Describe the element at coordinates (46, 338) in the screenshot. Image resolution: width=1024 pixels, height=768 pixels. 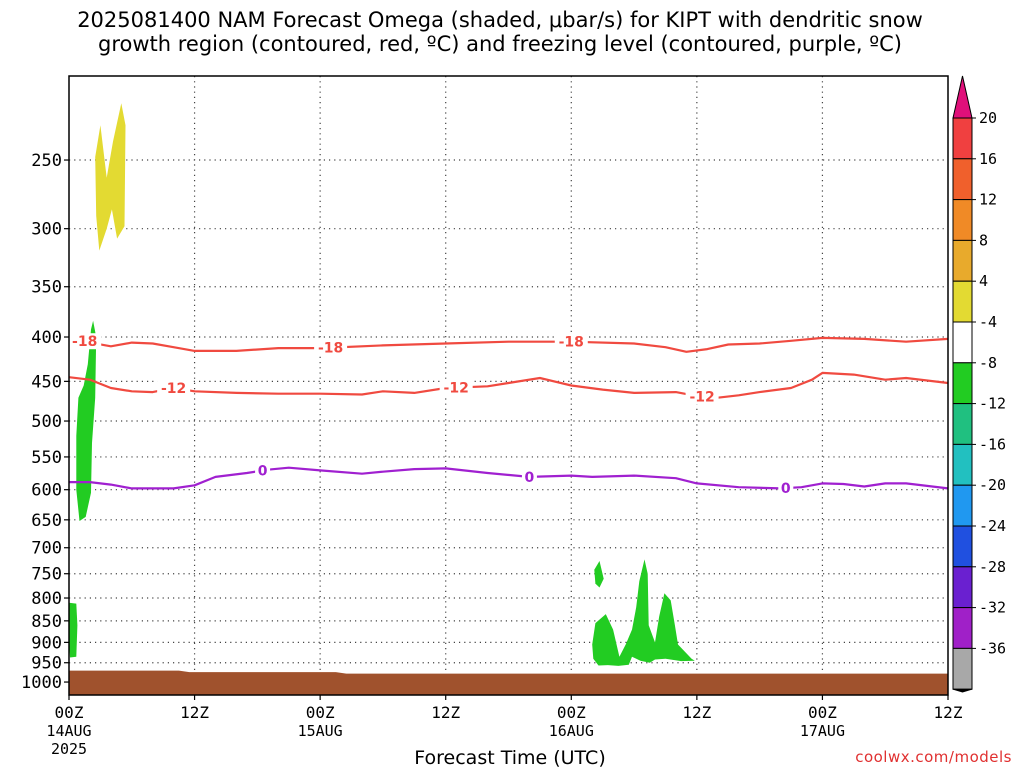
I see `y-tick-label: 400` at that location.